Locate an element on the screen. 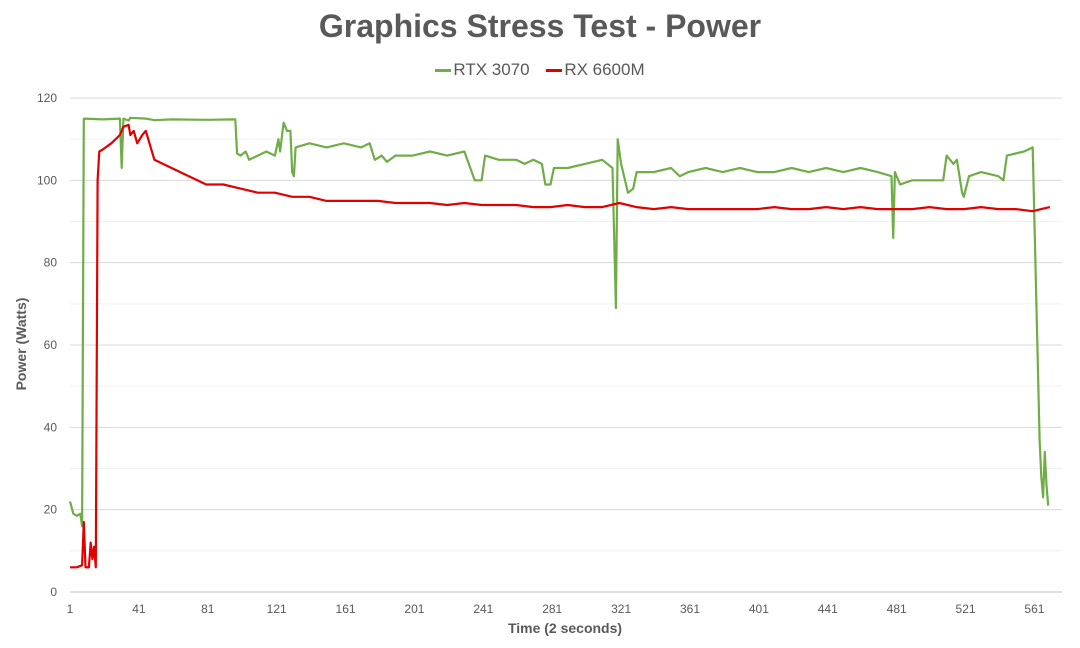 Image resolution: width=1080 pixels, height=648 pixels. x-tick-label: 81 is located at coordinates (208, 609).